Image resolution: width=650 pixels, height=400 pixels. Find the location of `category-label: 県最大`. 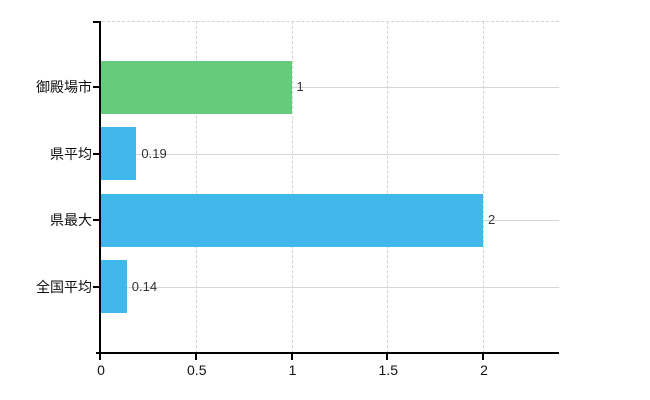

category-label: 県最大 is located at coordinates (71, 220).